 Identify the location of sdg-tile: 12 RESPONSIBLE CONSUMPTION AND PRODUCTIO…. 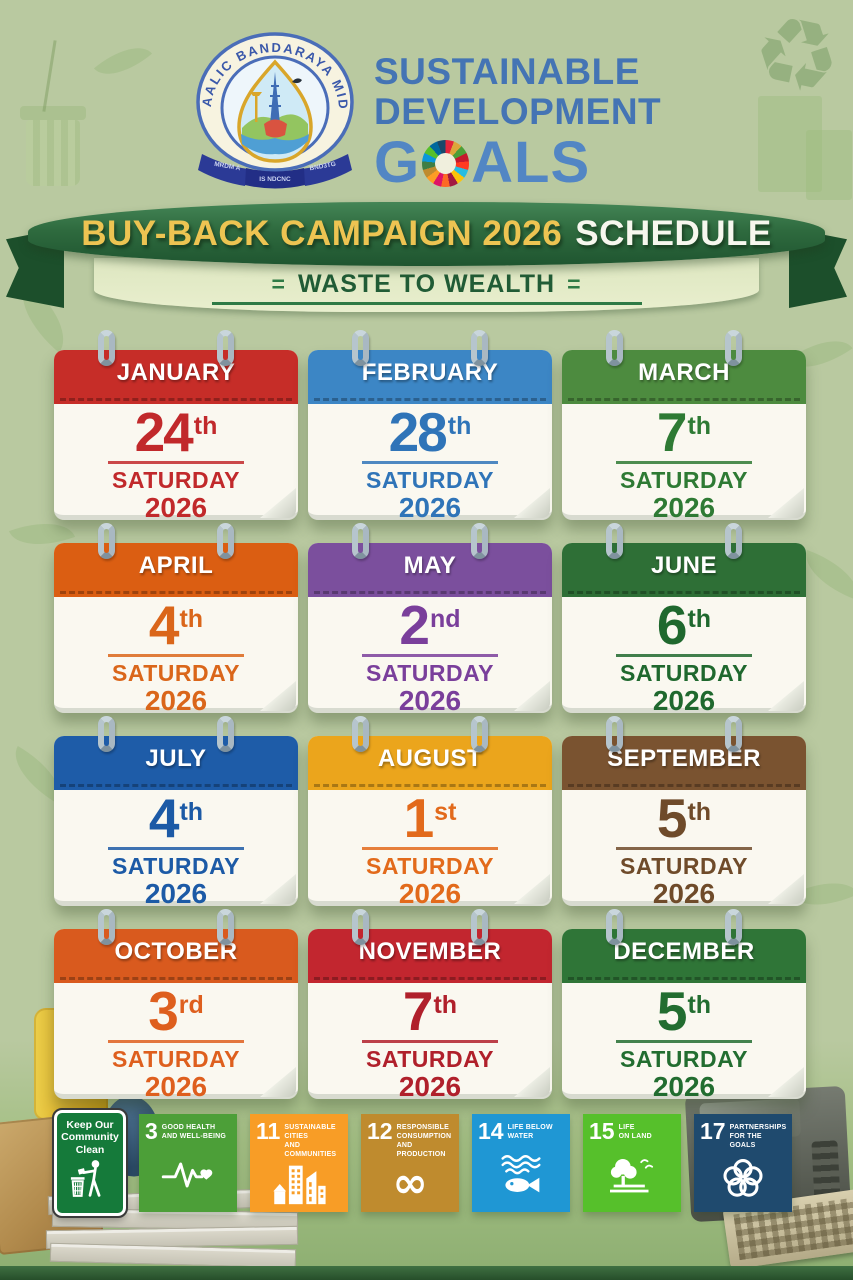
(410, 1163).